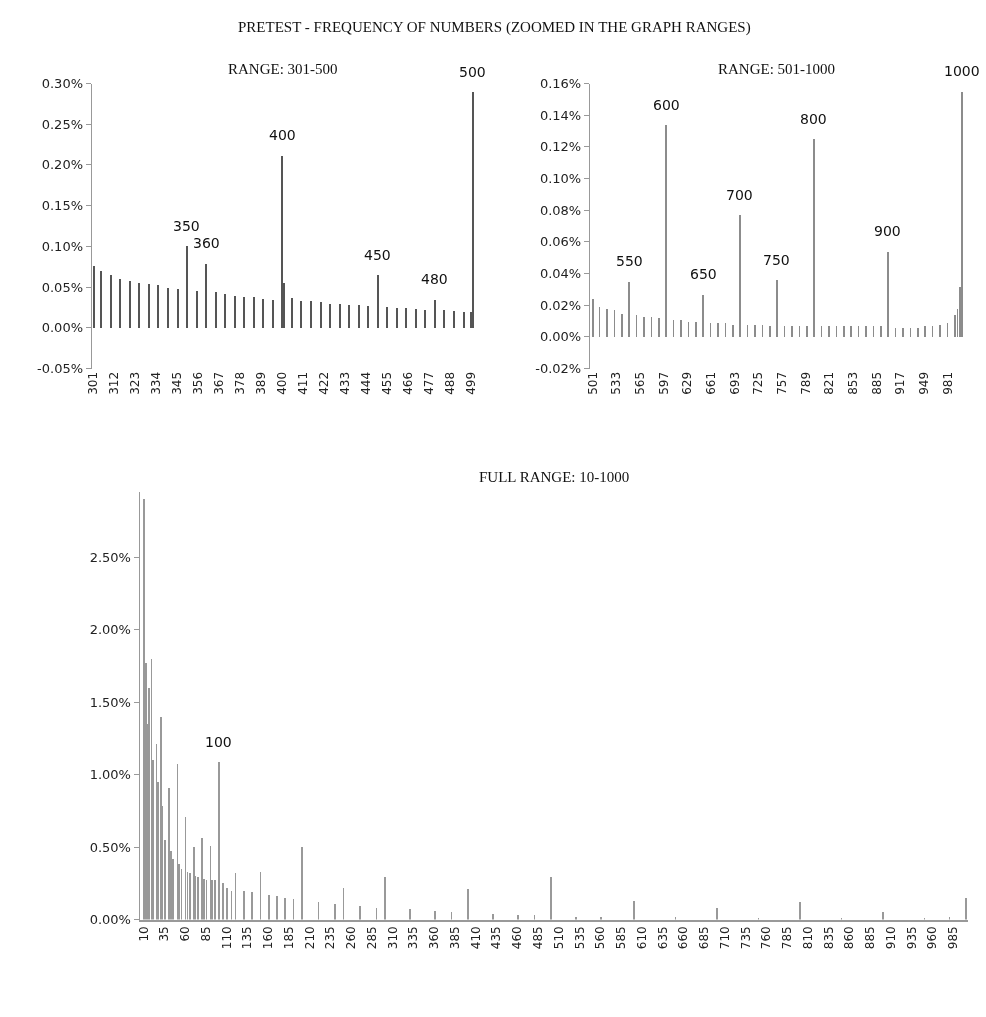  I want to click on x-tick-label: 735, so click(745, 938).